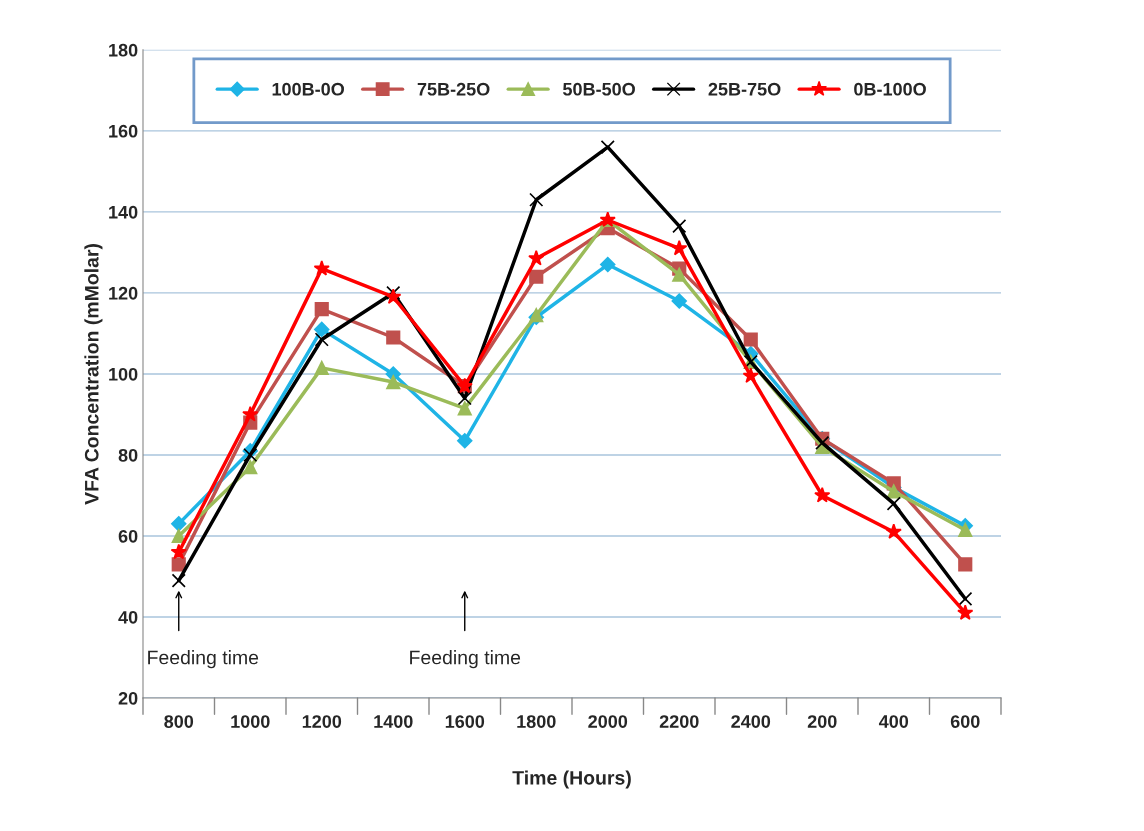  Describe the element at coordinates (965, 721) in the screenshot. I see `x-tick-label: 600` at that location.